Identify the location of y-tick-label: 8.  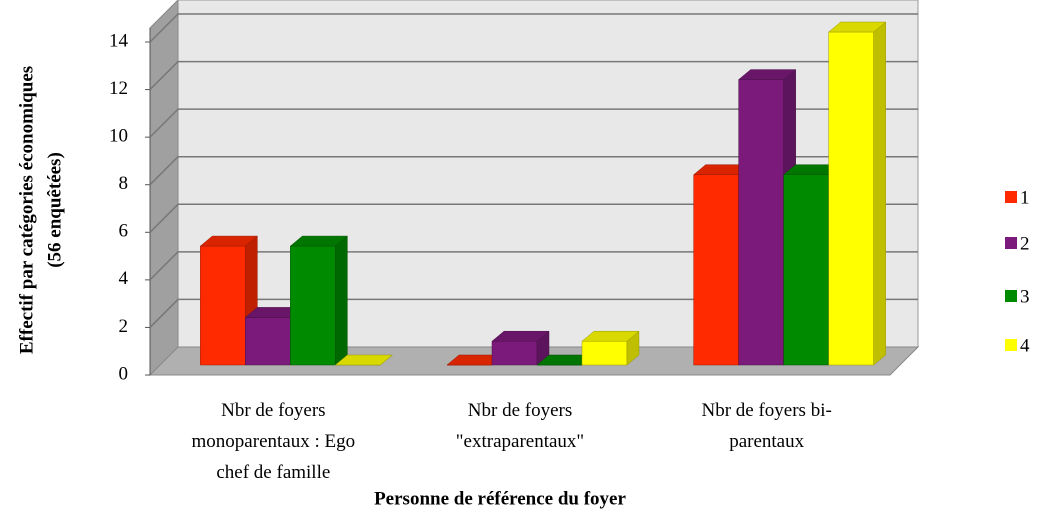
(124, 183).